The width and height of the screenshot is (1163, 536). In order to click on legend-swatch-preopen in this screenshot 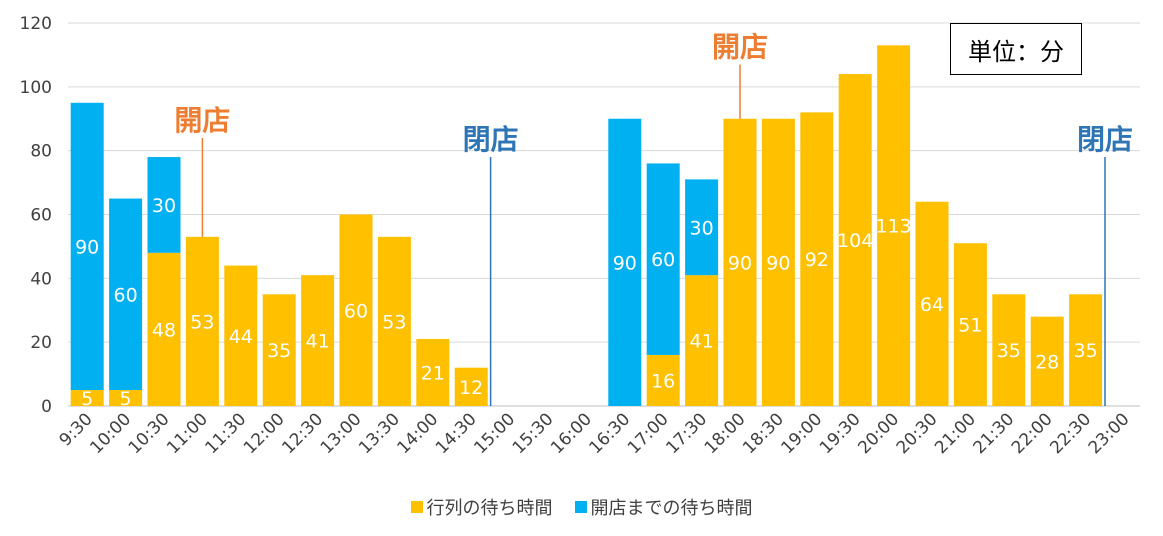, I will do `click(580, 507)`.